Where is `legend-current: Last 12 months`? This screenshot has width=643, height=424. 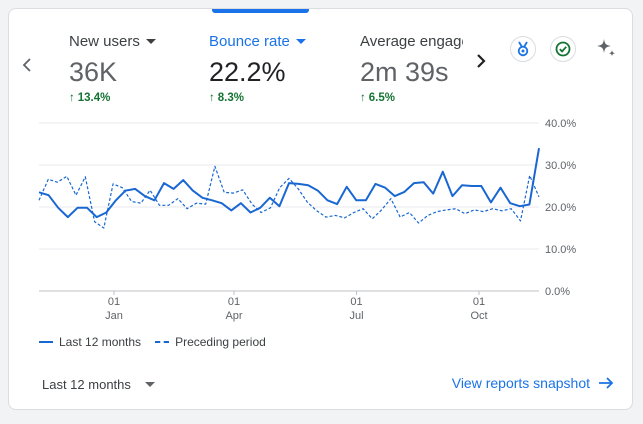 legend-current: Last 12 months is located at coordinates (90, 342).